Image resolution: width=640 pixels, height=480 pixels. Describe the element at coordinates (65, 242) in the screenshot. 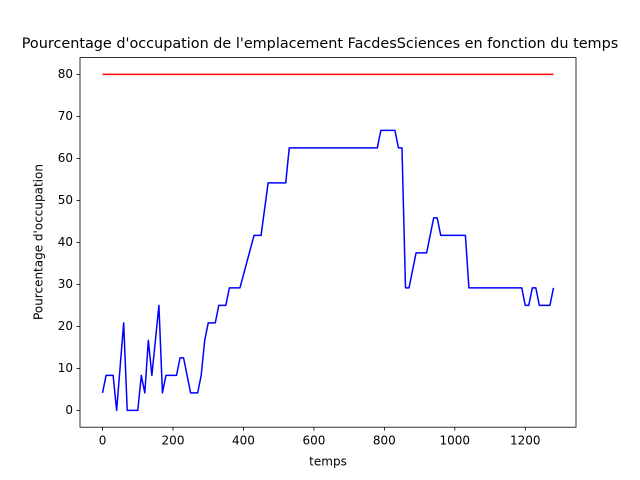

I see `y-tick-label: 40` at that location.